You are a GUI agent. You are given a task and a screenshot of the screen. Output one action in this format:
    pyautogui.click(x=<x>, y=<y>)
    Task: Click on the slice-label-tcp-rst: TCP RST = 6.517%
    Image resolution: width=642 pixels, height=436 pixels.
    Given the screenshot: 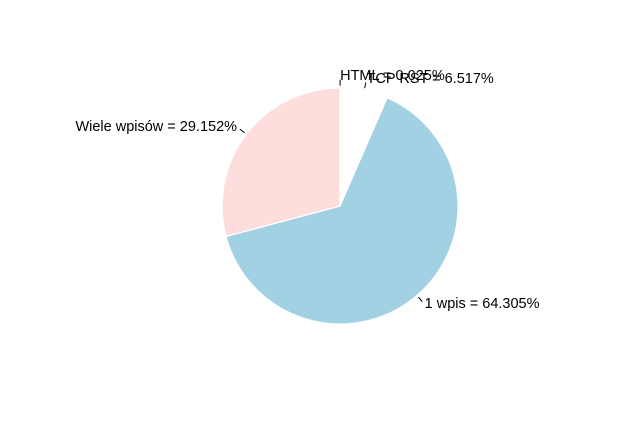 What is the action you would take?
    pyautogui.click(x=430, y=79)
    